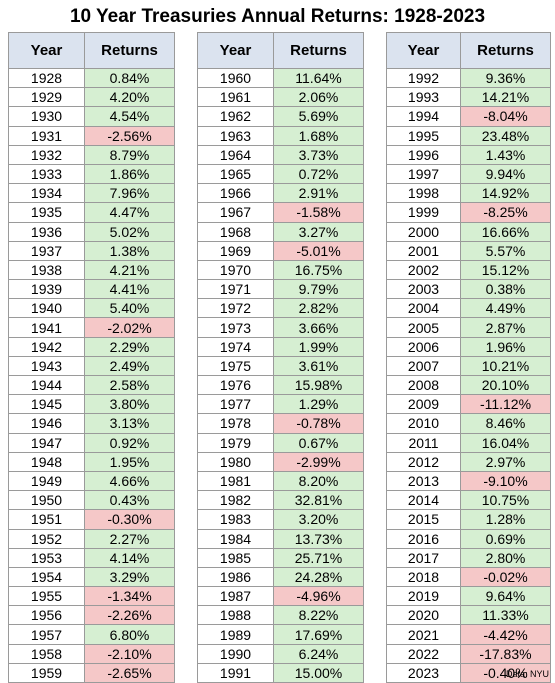 The width and height of the screenshot is (555, 683). Describe the element at coordinates (468, 461) in the screenshot. I see `table-row: 2012 2.97%` at that location.